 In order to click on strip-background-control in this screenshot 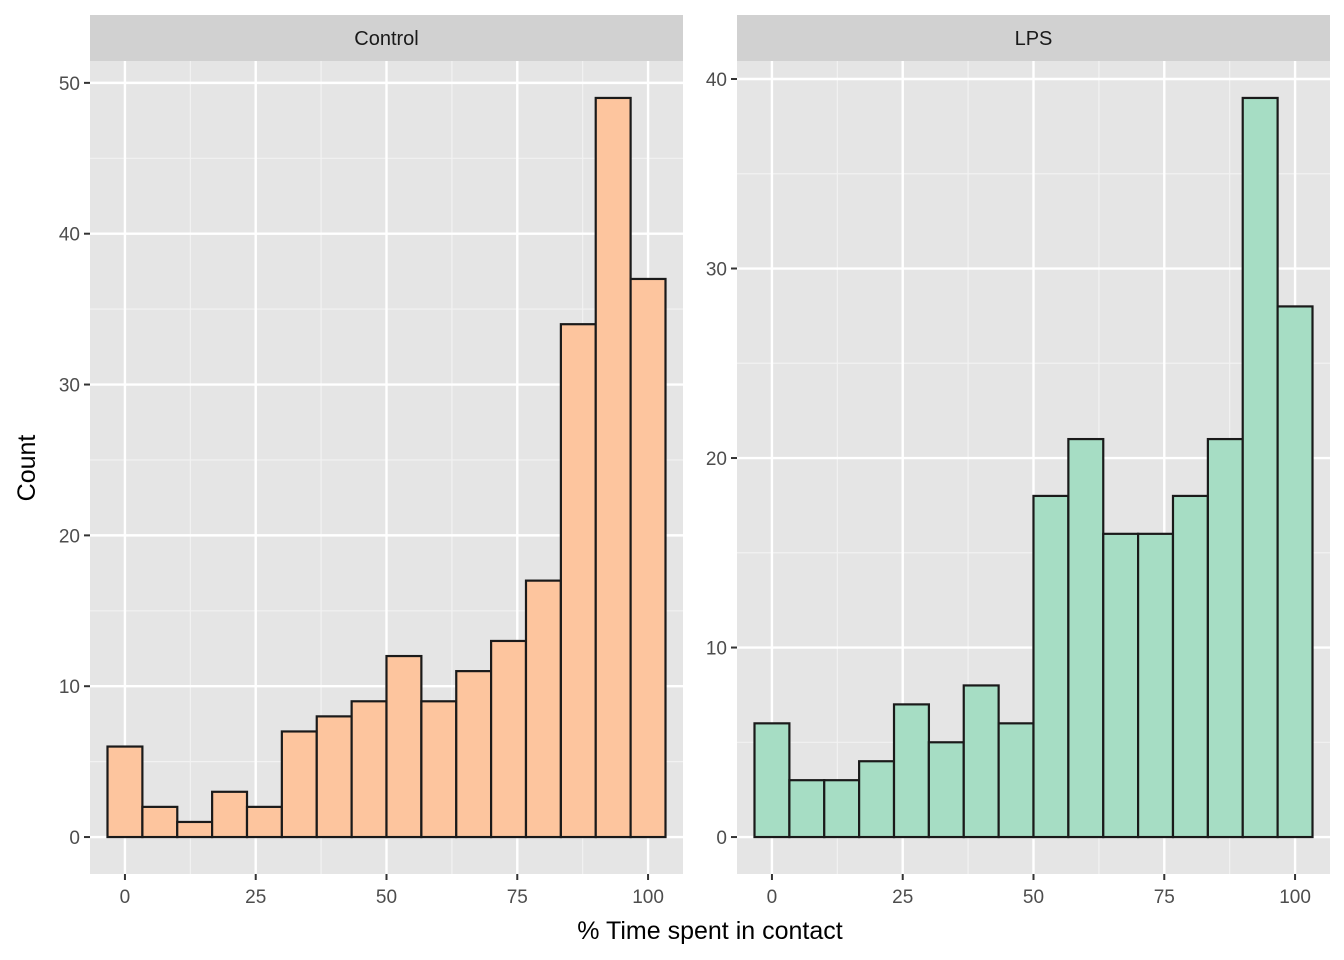, I will do `click(386, 38)`.